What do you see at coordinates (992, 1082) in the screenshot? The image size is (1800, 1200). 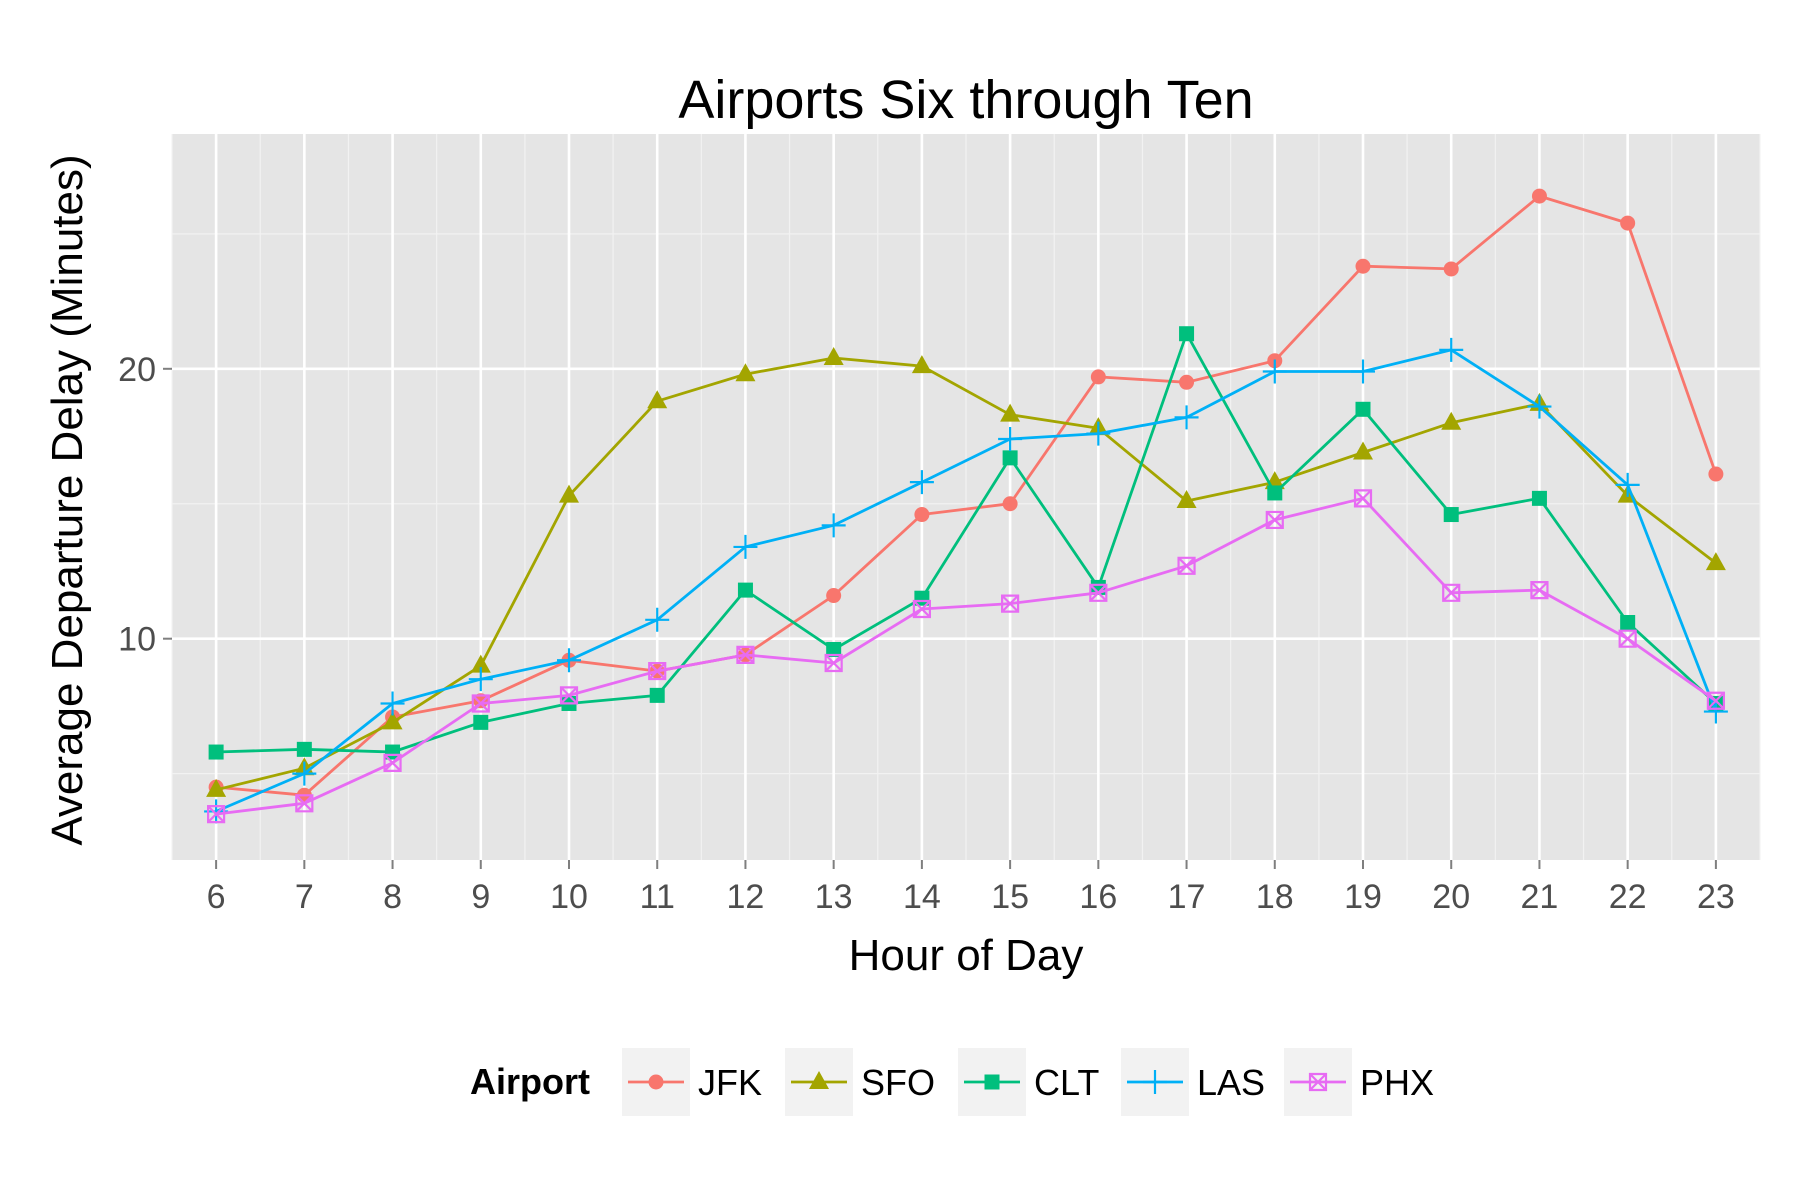 I see `legend-marker-clt` at bounding box center [992, 1082].